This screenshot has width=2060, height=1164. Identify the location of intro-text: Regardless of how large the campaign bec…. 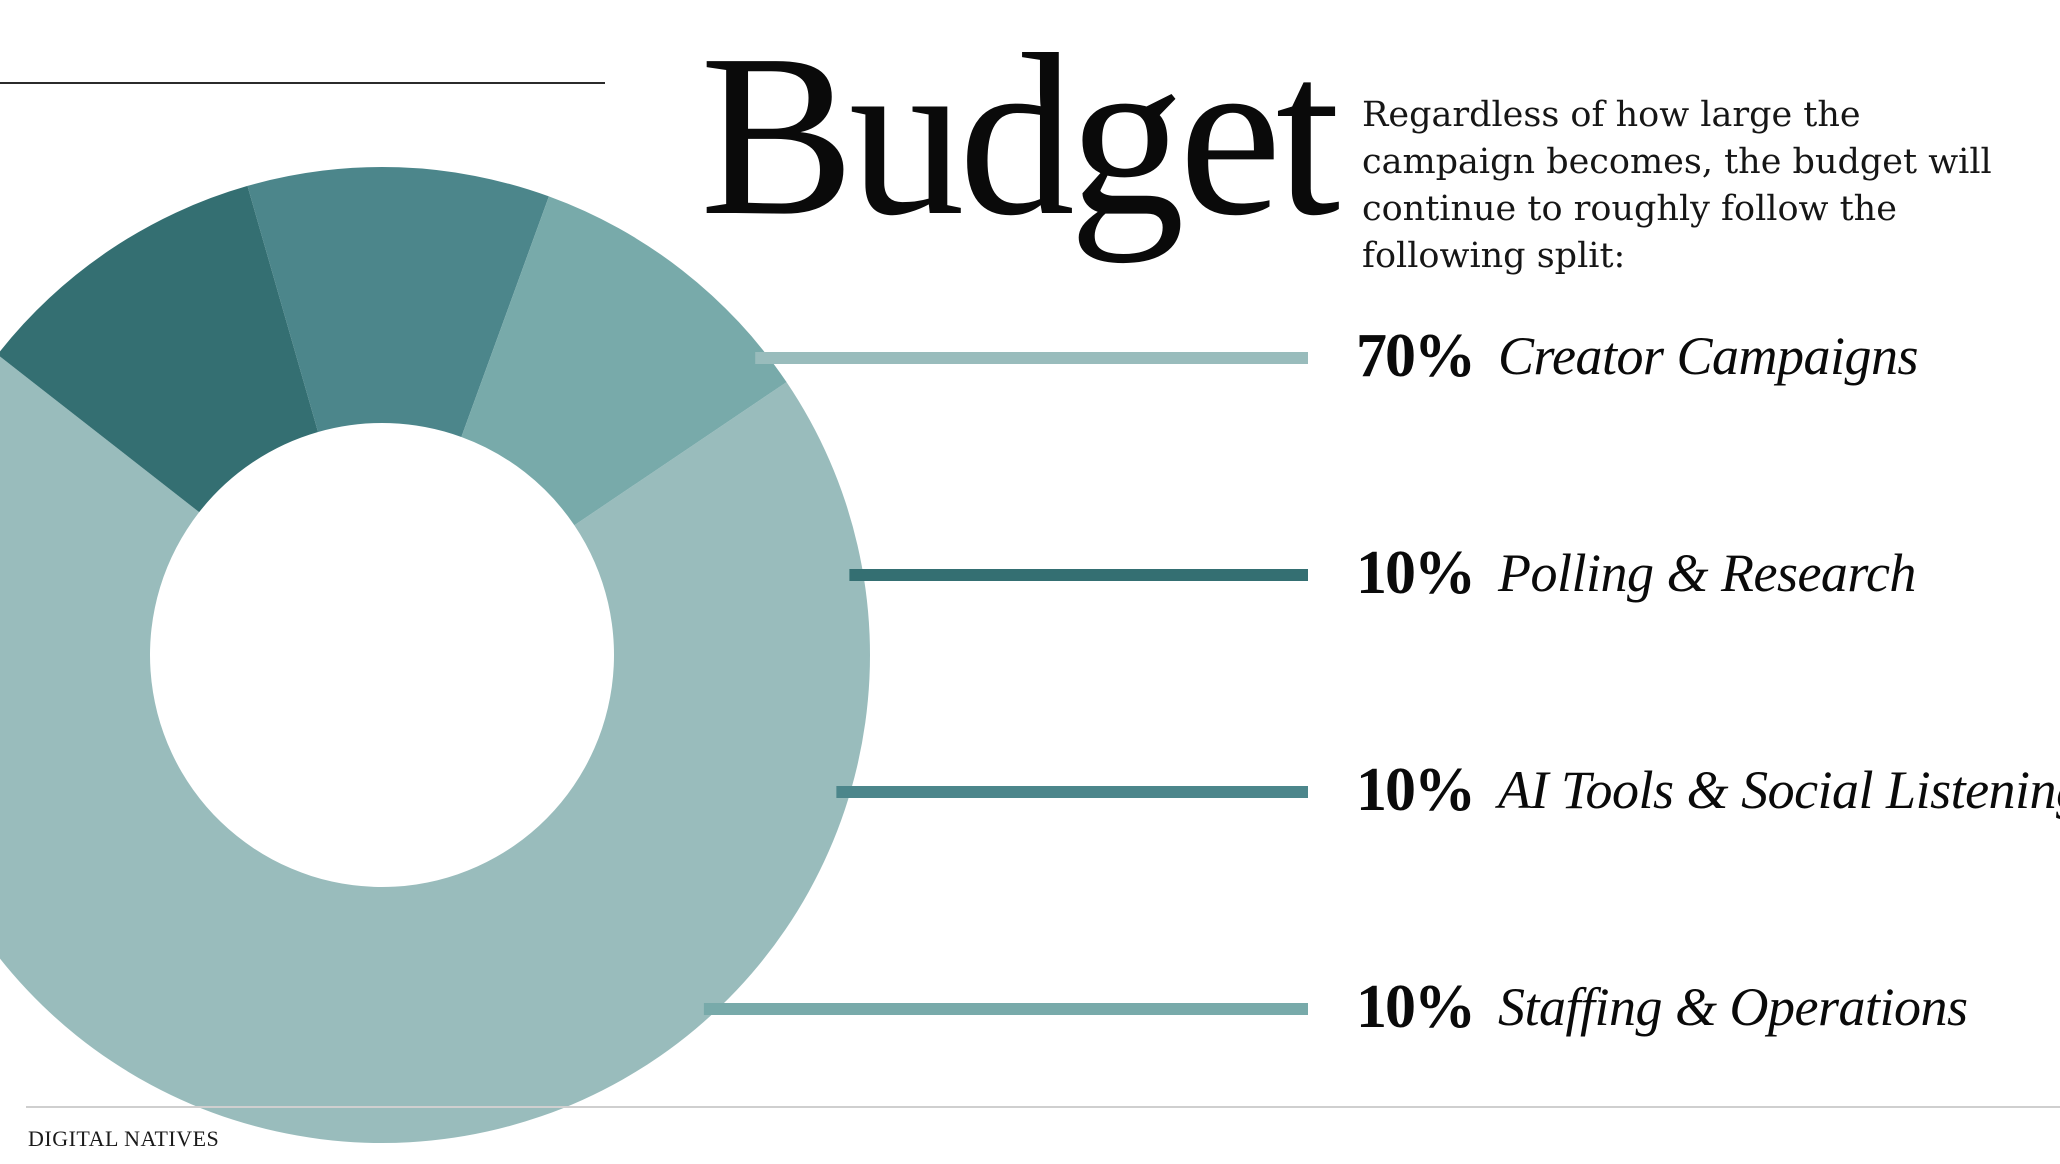
(1677, 185).